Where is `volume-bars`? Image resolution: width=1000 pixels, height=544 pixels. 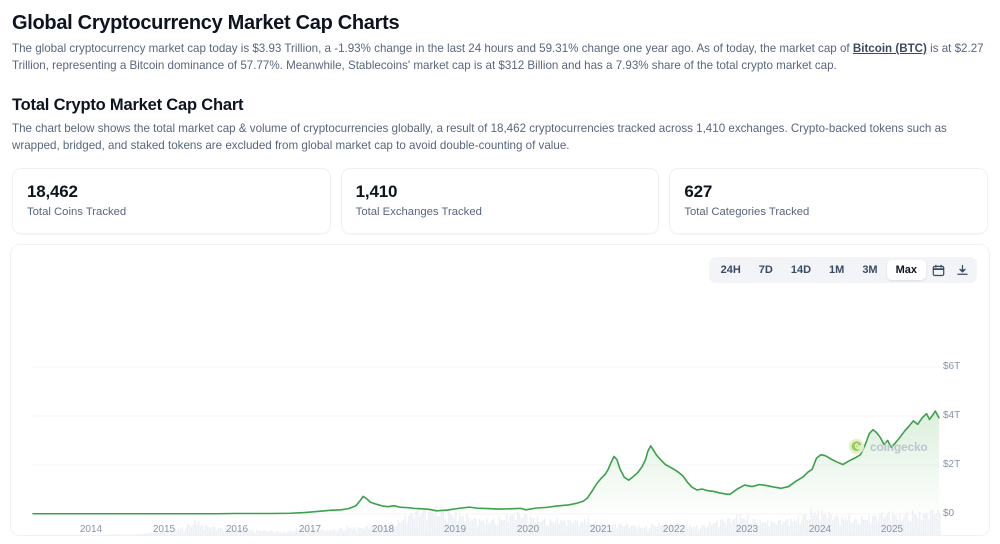
volume-bars is located at coordinates (487, 520).